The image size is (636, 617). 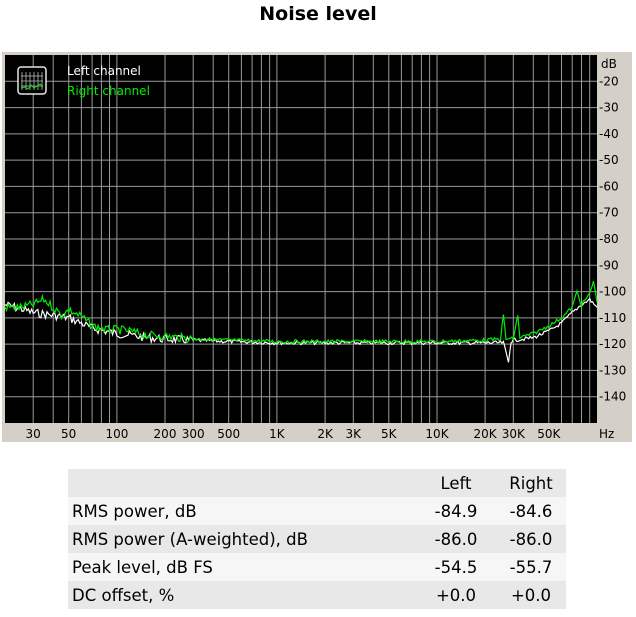 What do you see at coordinates (193, 434) in the screenshot?
I see `x-tick-label: 300` at bounding box center [193, 434].